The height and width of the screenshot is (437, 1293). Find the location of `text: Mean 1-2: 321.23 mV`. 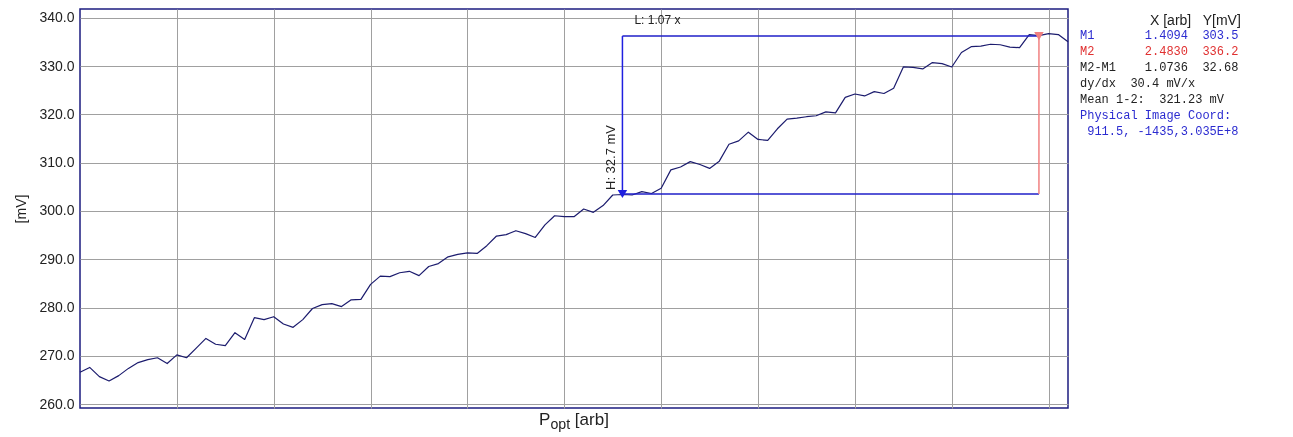

text: Mean 1-2: 321.23 mV is located at coordinates (1153, 100).